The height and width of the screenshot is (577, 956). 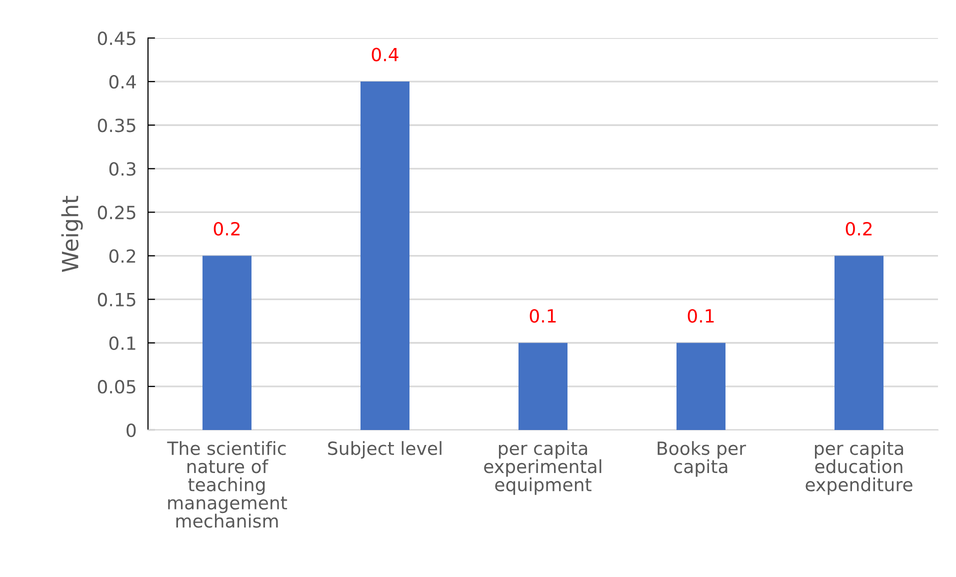 What do you see at coordinates (859, 468) in the screenshot?
I see `x-tick-label: per capita education expenditure` at bounding box center [859, 468].